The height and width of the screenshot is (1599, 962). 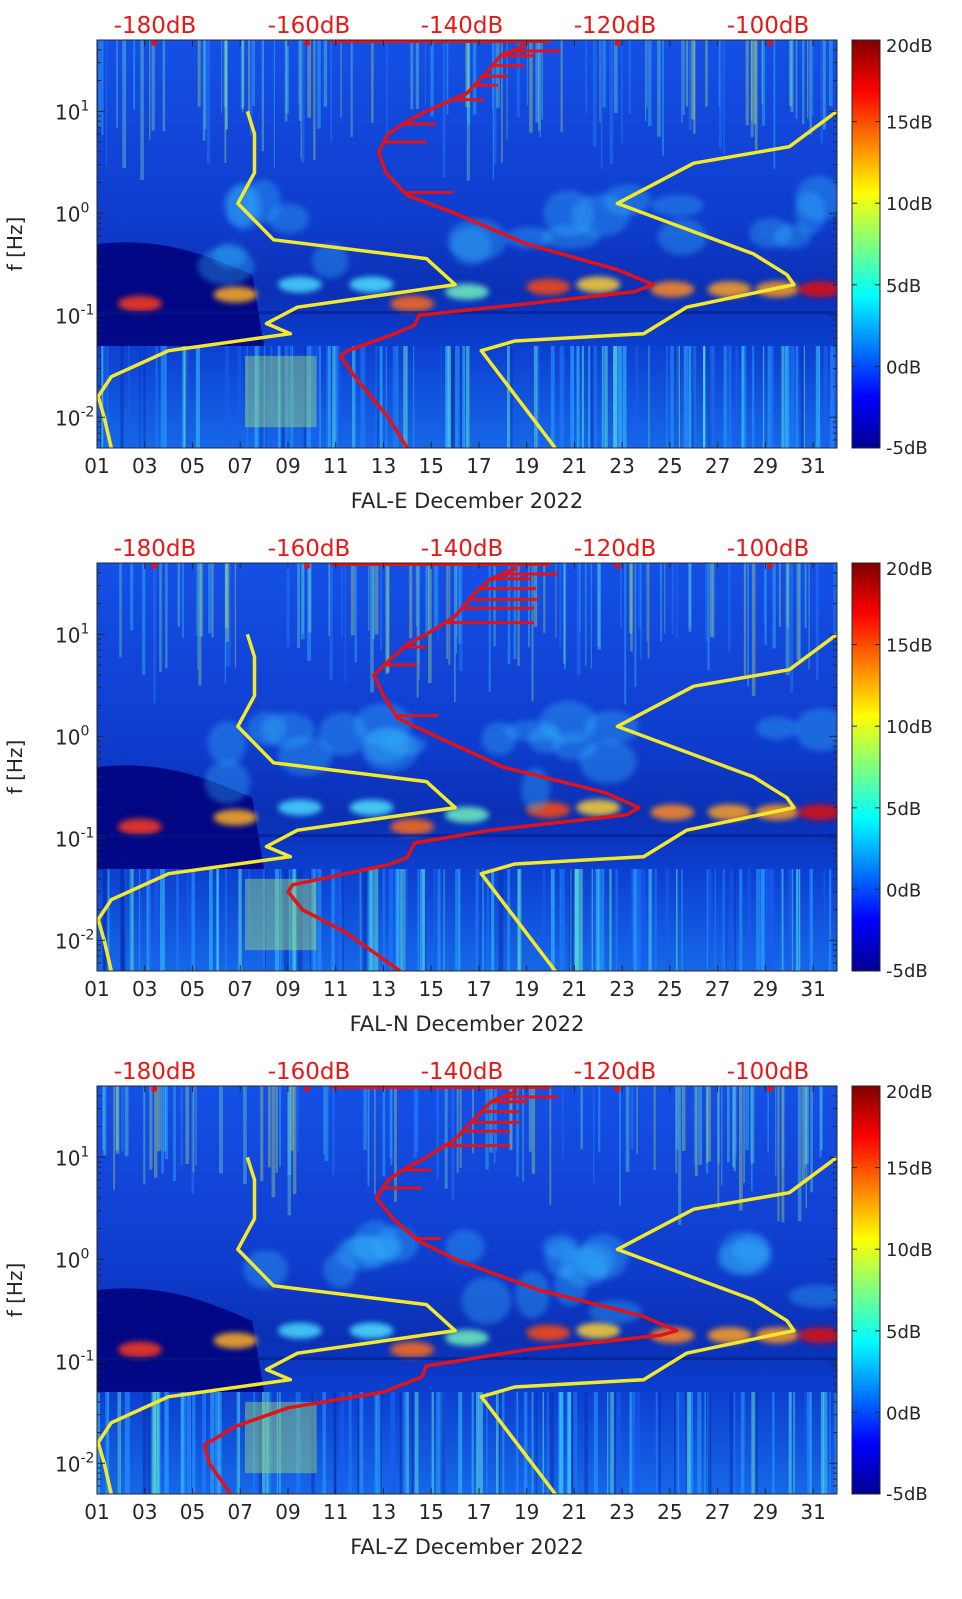 What do you see at coordinates (526, 466) in the screenshot?
I see `x-tick-label: 19` at bounding box center [526, 466].